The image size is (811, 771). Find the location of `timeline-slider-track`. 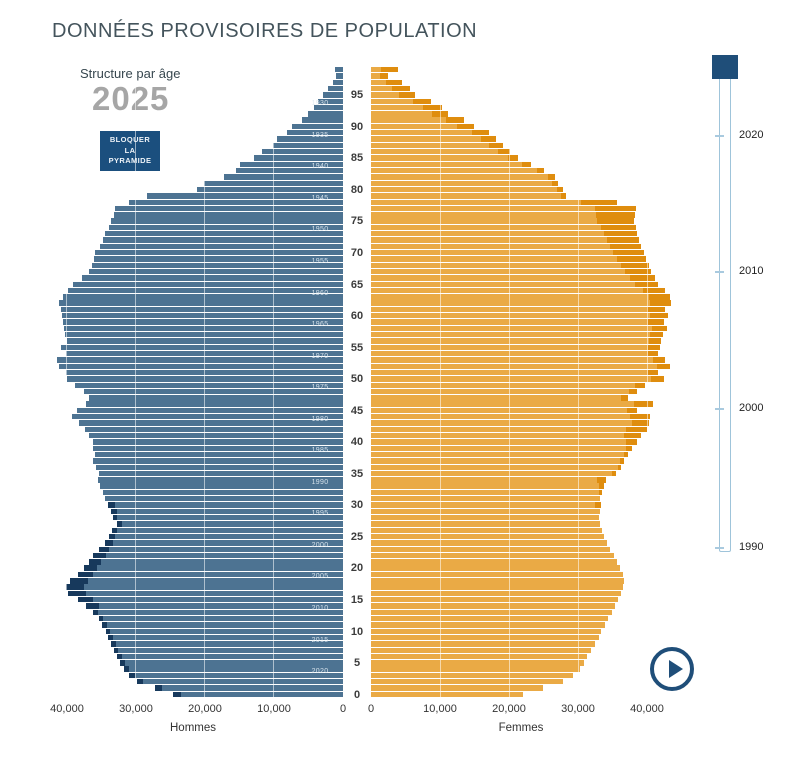

timeline-slider-track is located at coordinates (725, 309).